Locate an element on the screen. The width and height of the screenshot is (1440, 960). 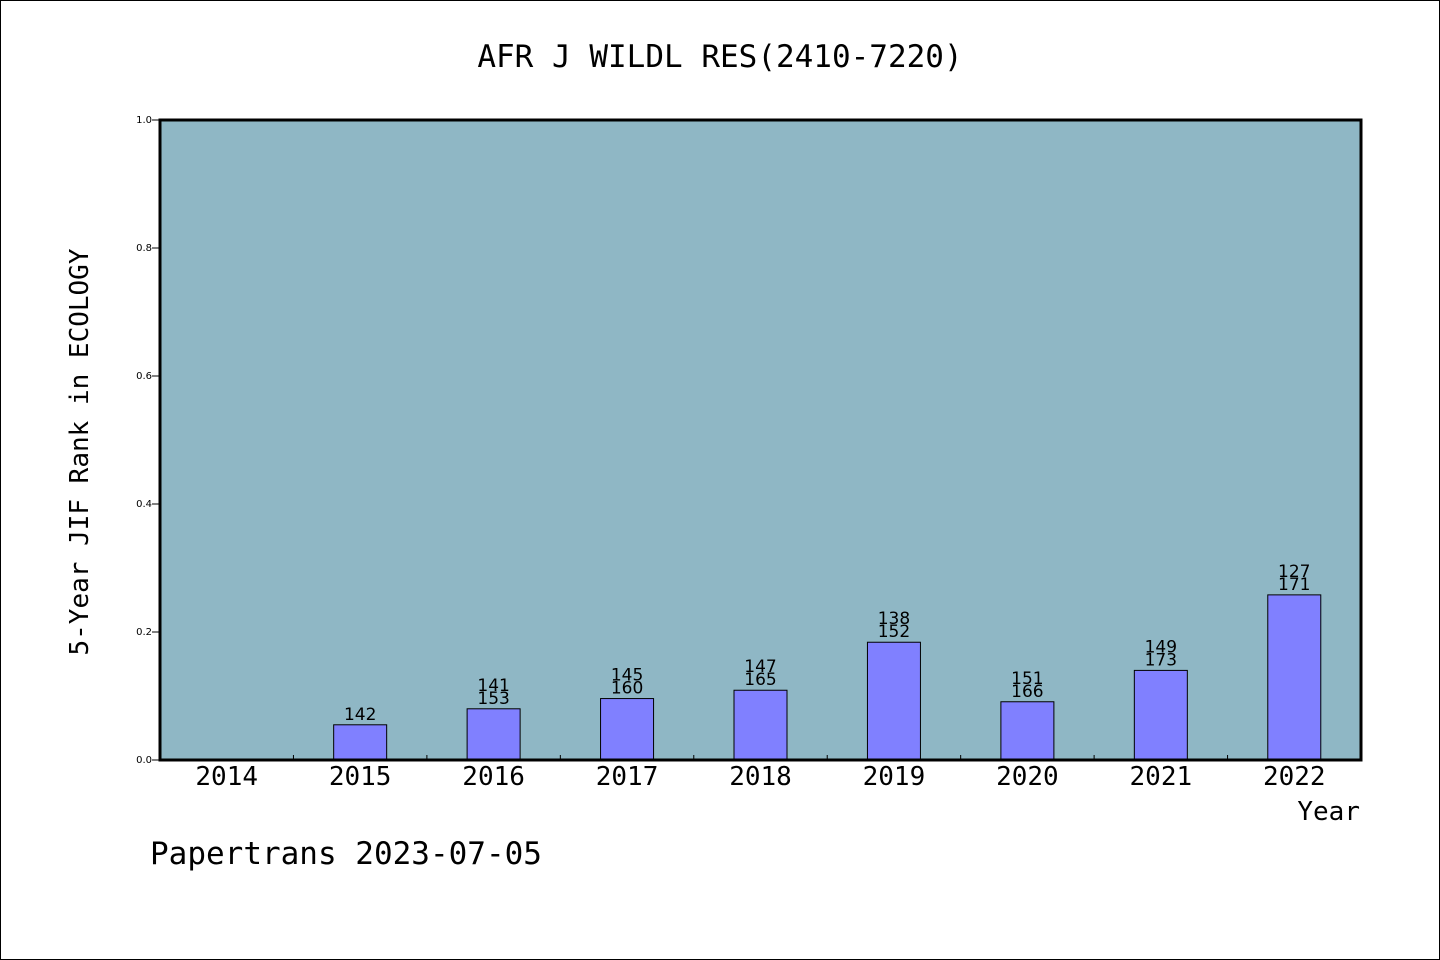
bar-label-top: 147 is located at coordinates (760, 667).